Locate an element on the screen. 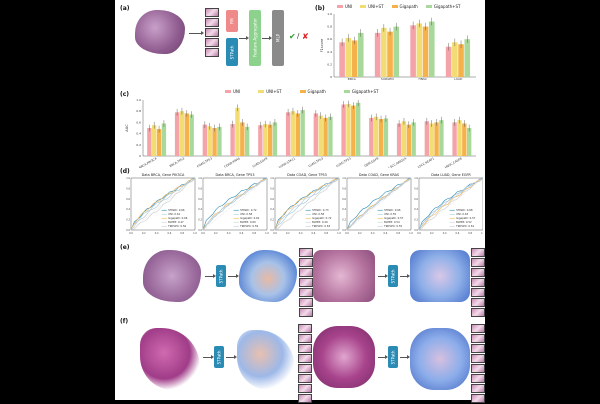 This screenshot has height=404, width=600. check-icon: ✔ is located at coordinates (292, 36).